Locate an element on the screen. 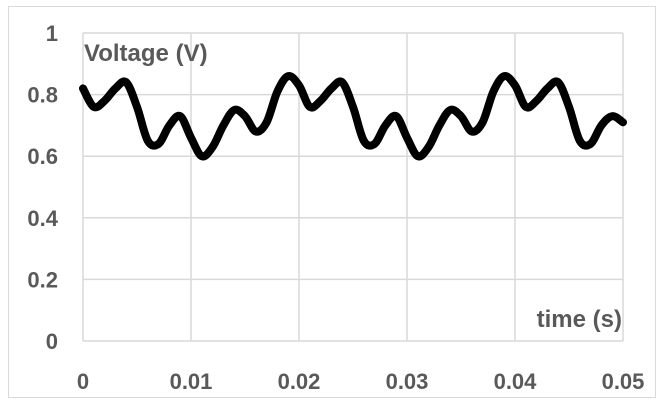  x-tick-label: 0.02 is located at coordinates (299, 381).